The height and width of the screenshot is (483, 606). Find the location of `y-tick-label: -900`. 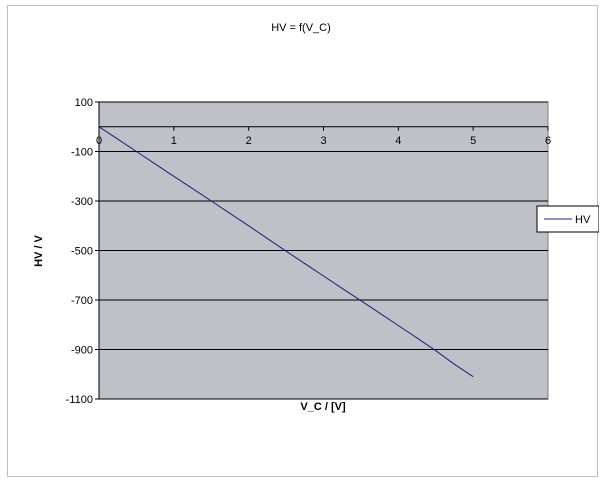

y-tick-label: -900 is located at coordinates (82, 351).